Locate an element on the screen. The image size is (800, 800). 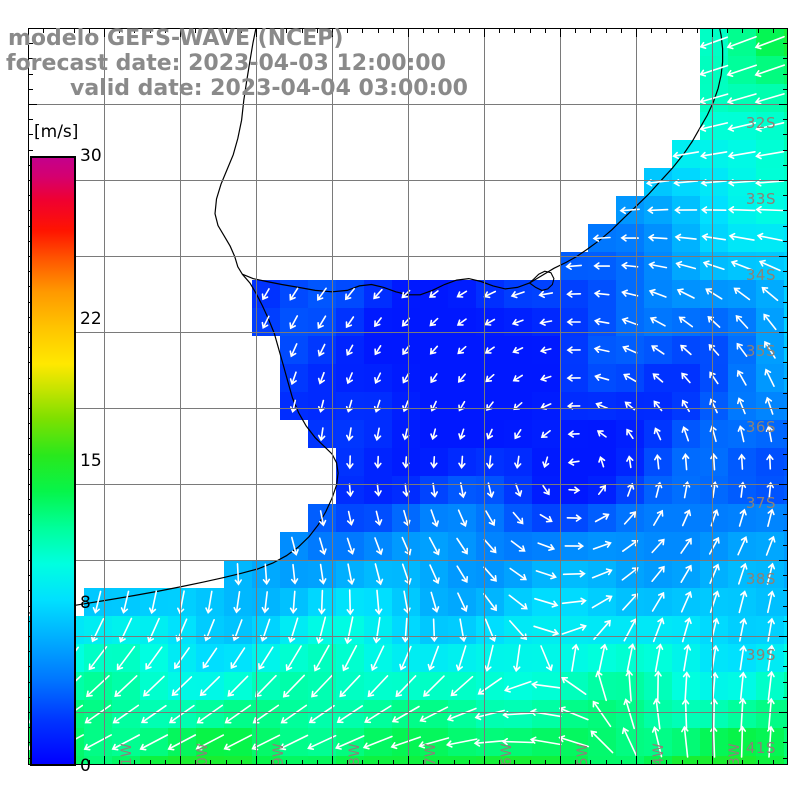
lat-label: 41S is located at coordinates (760, 748).